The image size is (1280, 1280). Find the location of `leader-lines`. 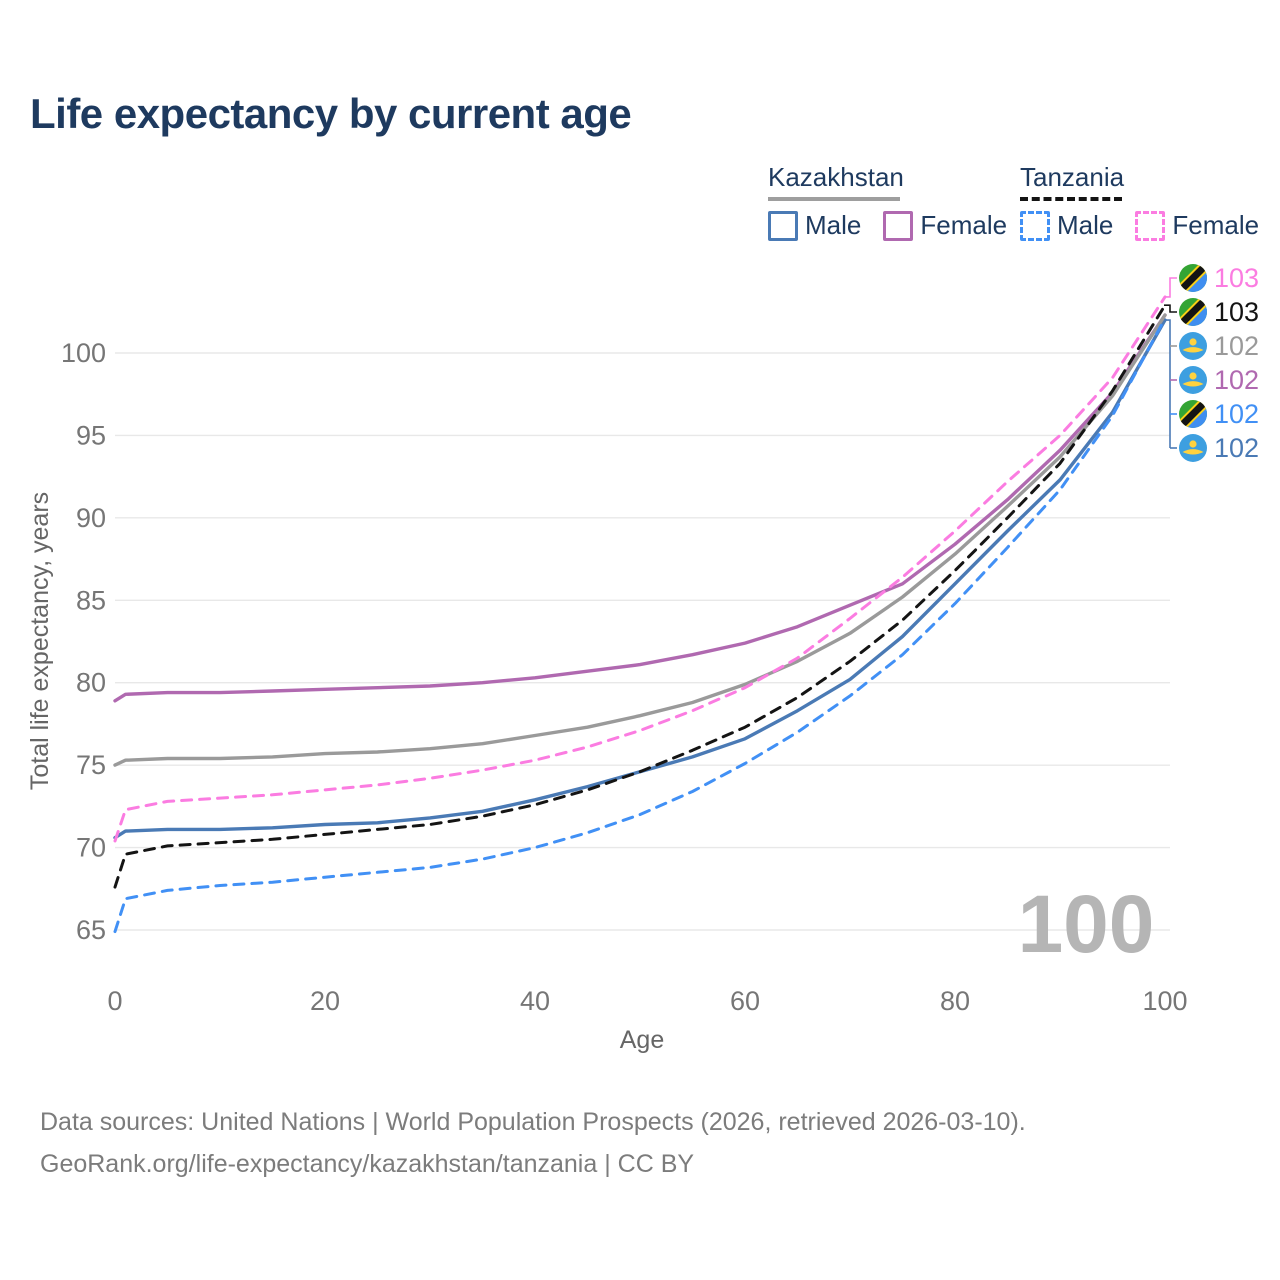

leader-lines is located at coordinates (1170, 363).